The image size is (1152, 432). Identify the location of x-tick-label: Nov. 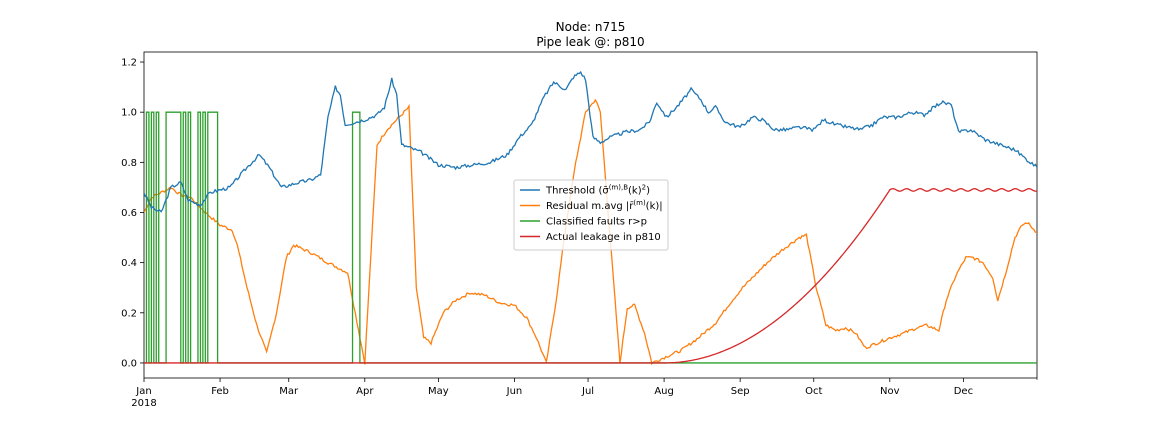
(890, 391).